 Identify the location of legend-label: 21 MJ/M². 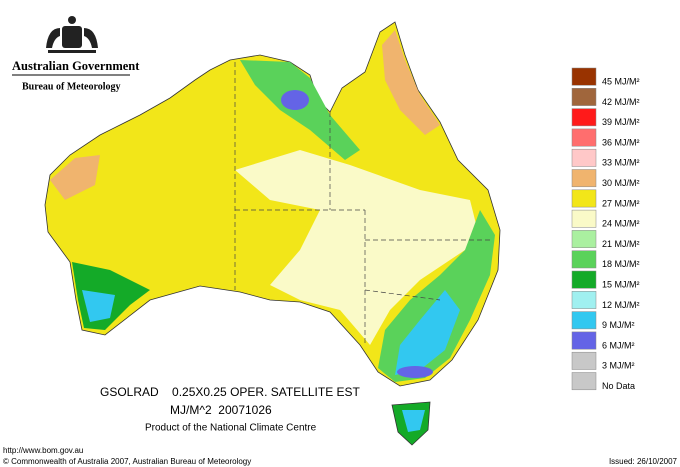
(621, 244).